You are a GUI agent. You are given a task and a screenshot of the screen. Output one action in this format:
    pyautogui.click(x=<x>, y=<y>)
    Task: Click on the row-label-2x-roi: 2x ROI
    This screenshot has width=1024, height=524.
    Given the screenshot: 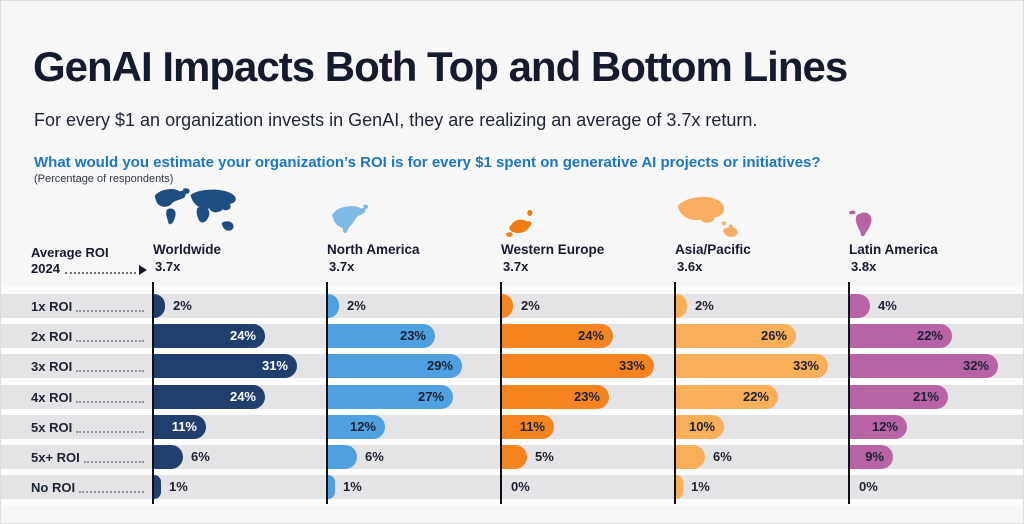 What is the action you would take?
    pyautogui.click(x=87, y=336)
    